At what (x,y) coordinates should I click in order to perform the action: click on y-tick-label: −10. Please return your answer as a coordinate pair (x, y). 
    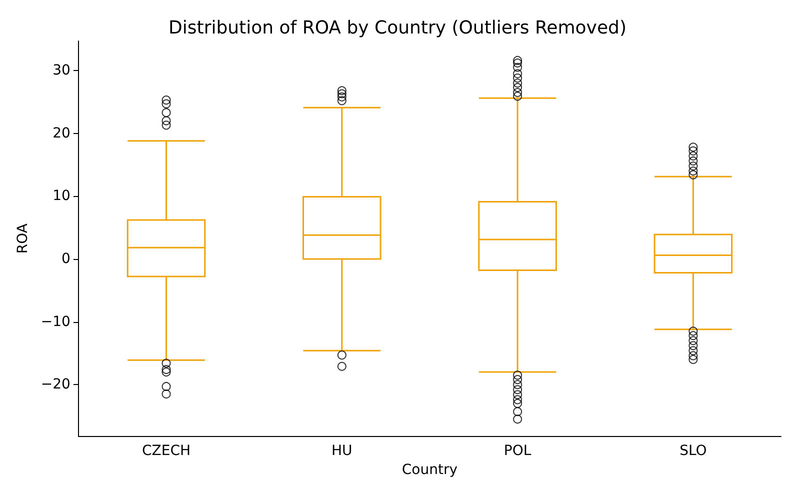
    Looking at the image, I should click on (55, 322).